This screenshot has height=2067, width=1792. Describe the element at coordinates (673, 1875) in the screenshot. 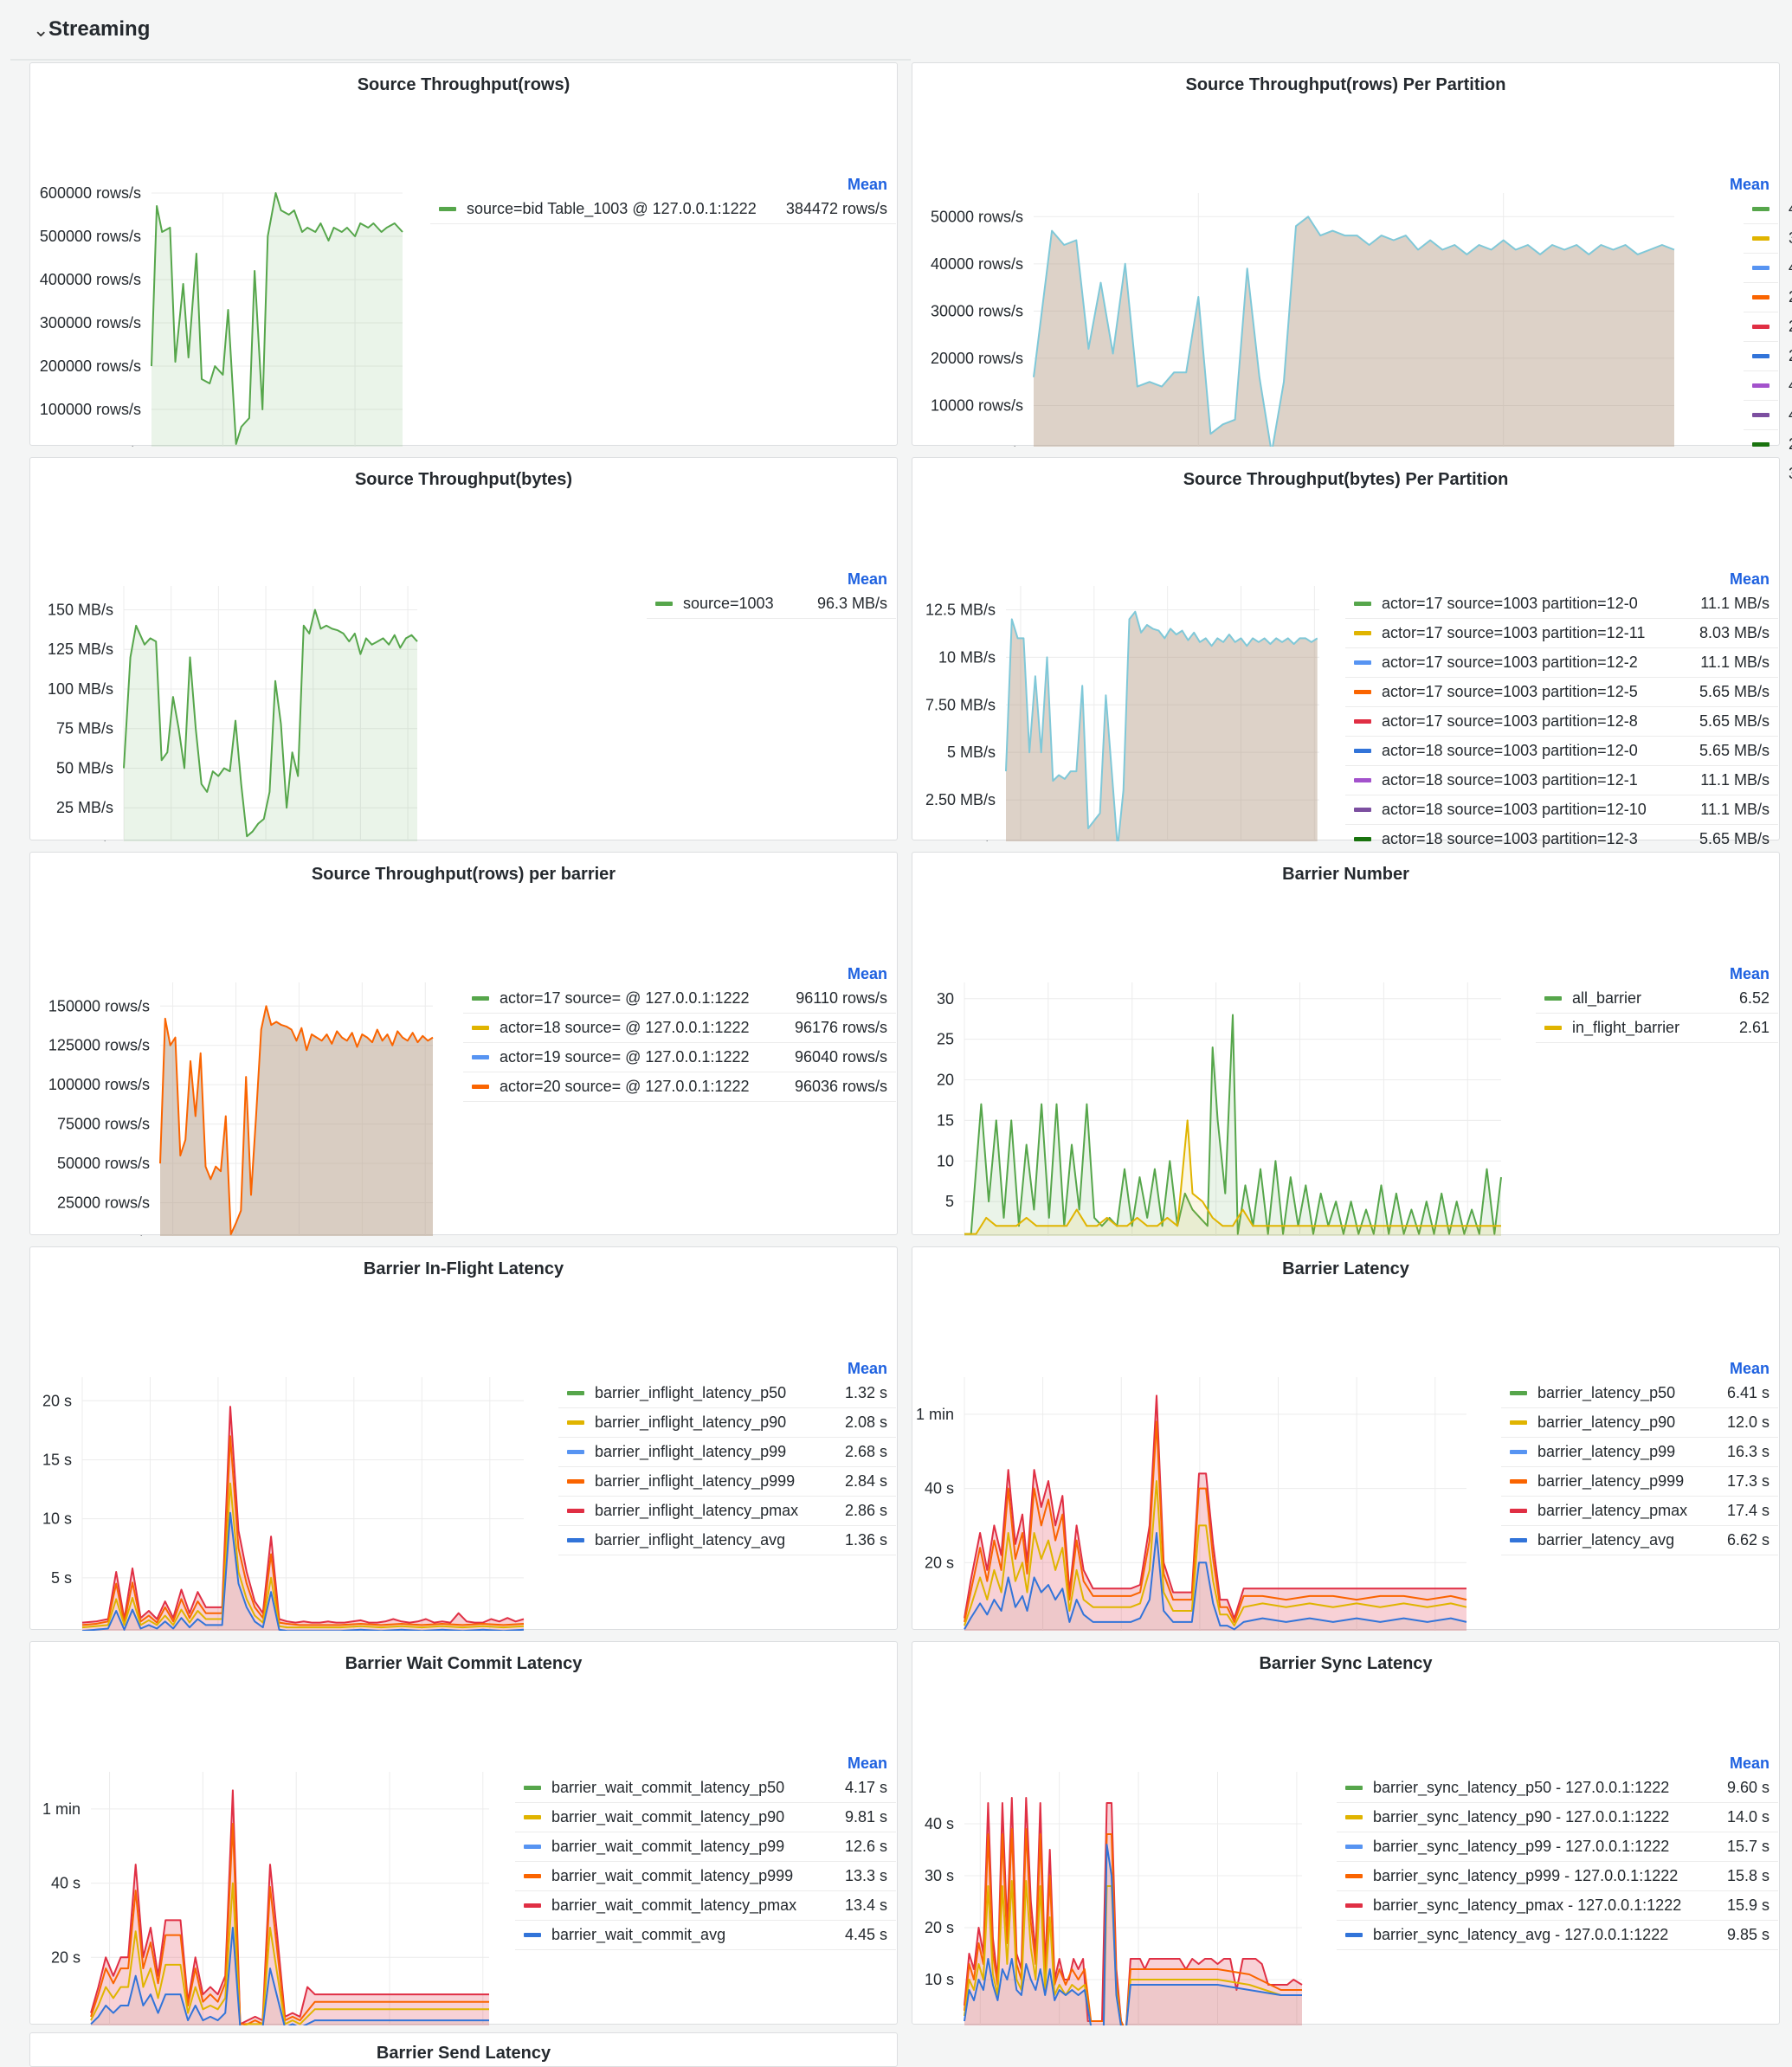

I see `legend-series-name: barrier_wait_commit_latency_p999` at that location.